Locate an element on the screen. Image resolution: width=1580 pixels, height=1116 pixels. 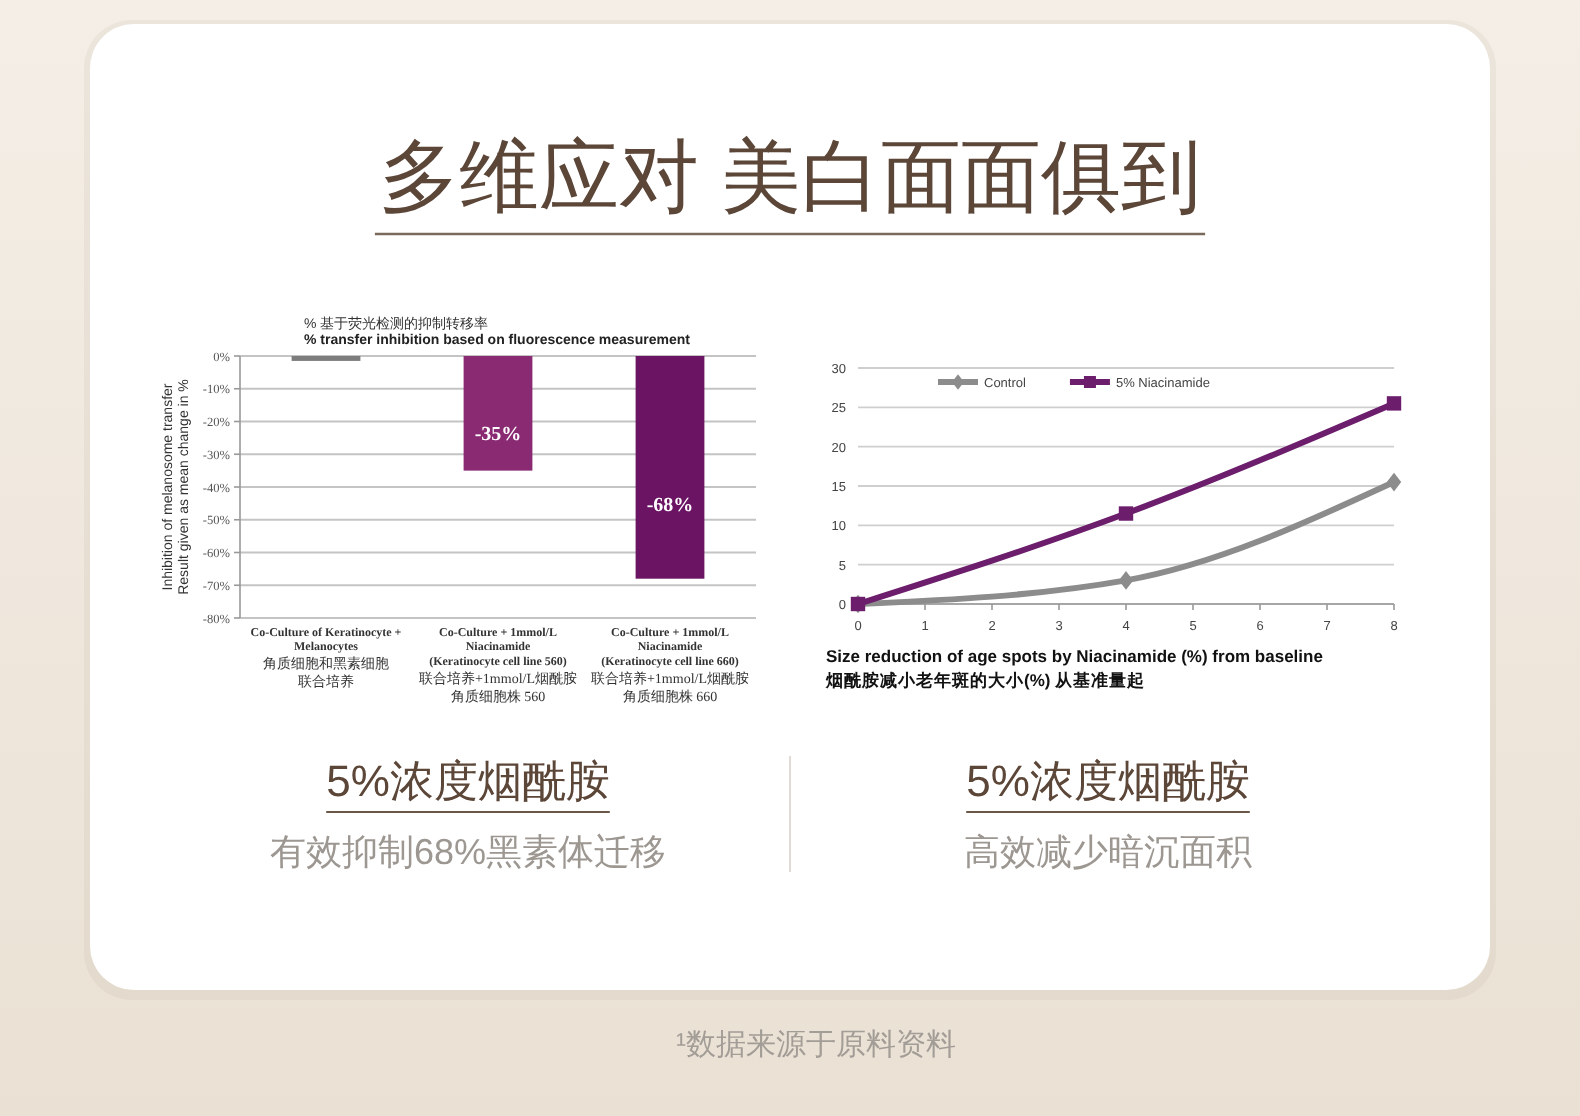
text: 有效抑制68%黑素体迁移 is located at coordinates (468, 852).